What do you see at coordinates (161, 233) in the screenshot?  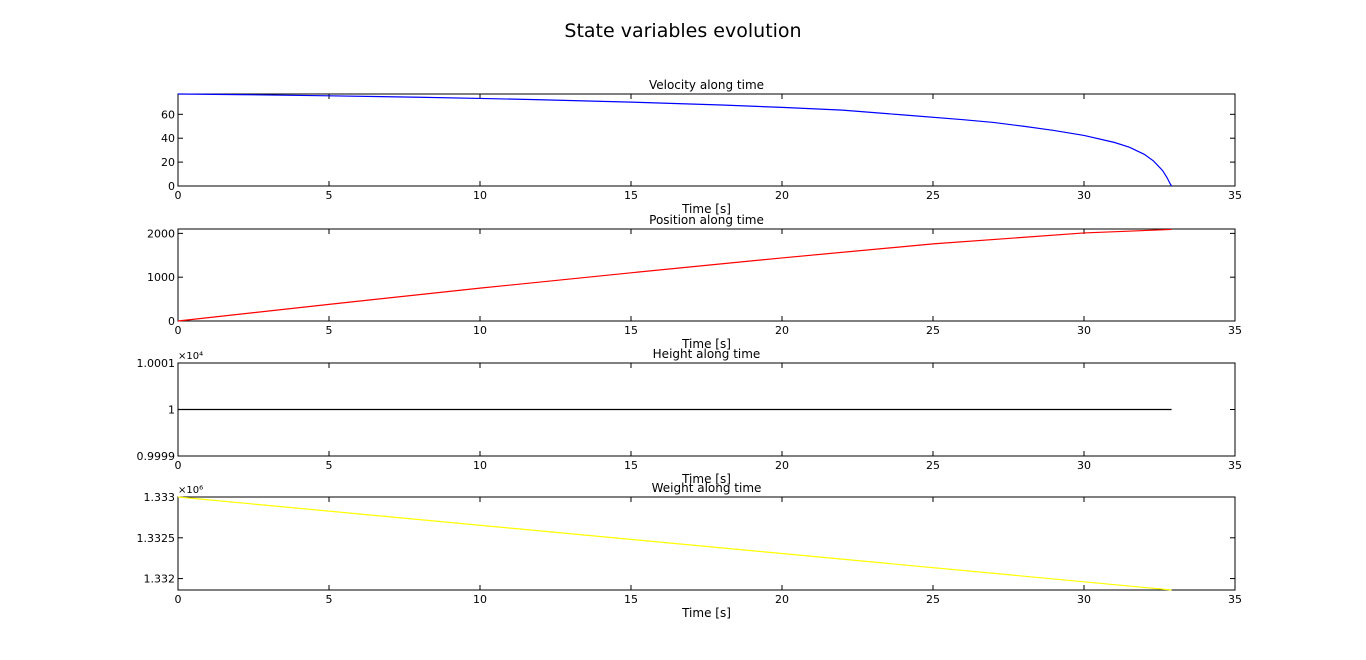 I see `y-tick-label: 2000` at bounding box center [161, 233].